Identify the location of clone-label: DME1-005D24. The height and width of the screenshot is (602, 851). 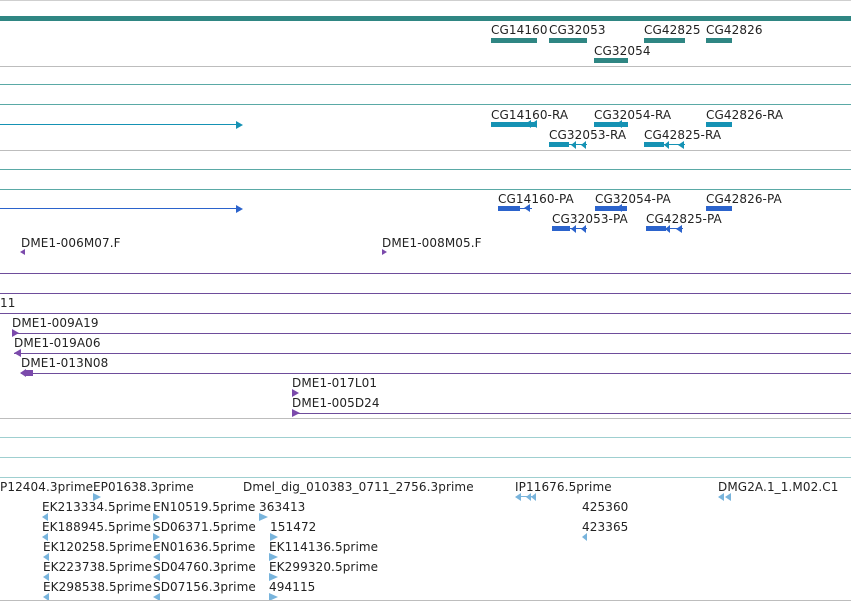
(336, 403).